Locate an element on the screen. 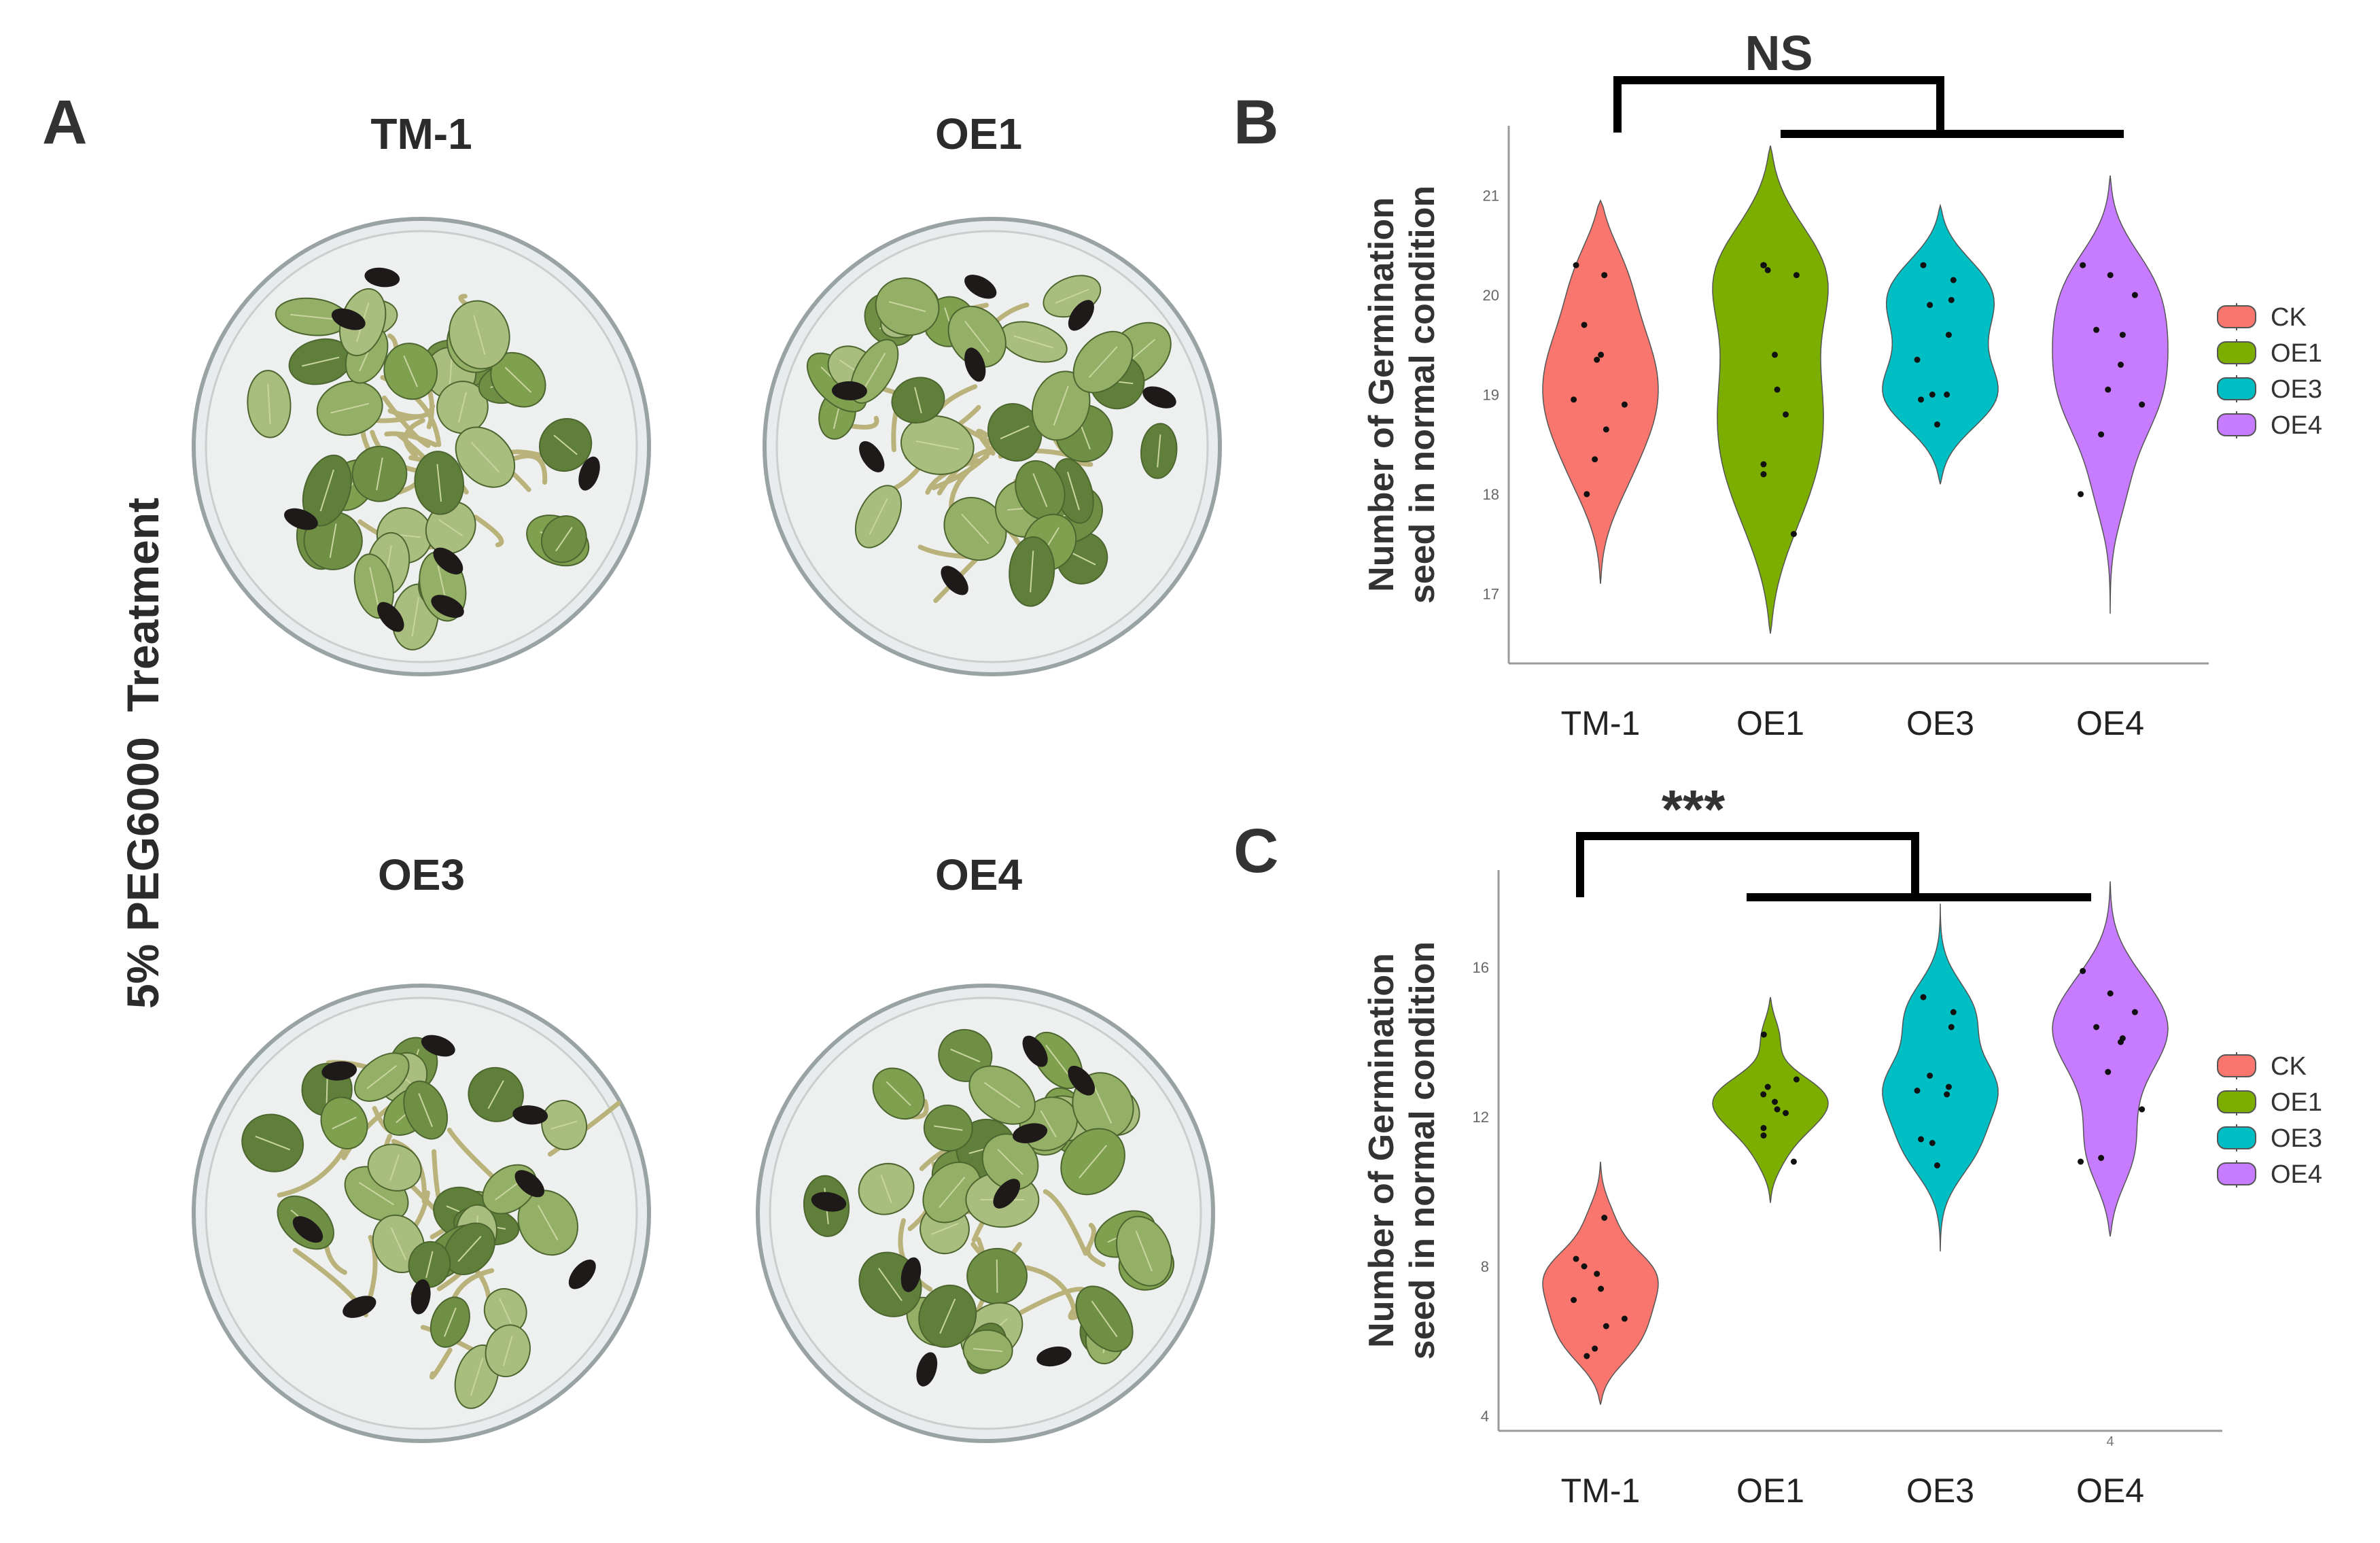 The height and width of the screenshot is (1543, 2380). y-tick-label: 21 is located at coordinates (1491, 197).